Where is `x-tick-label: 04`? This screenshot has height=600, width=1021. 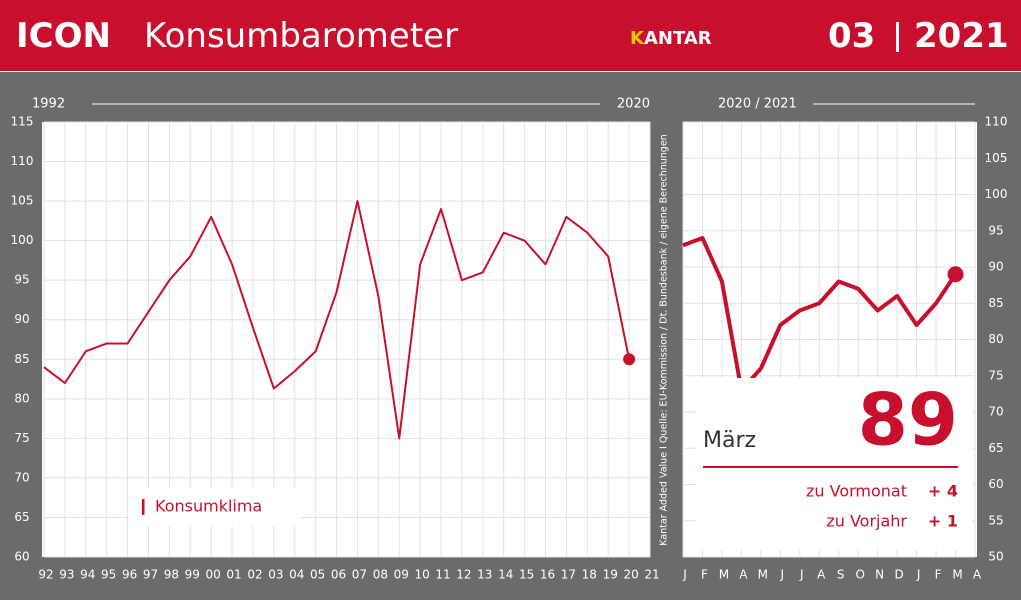
x-tick-label: 04 is located at coordinates (296, 575).